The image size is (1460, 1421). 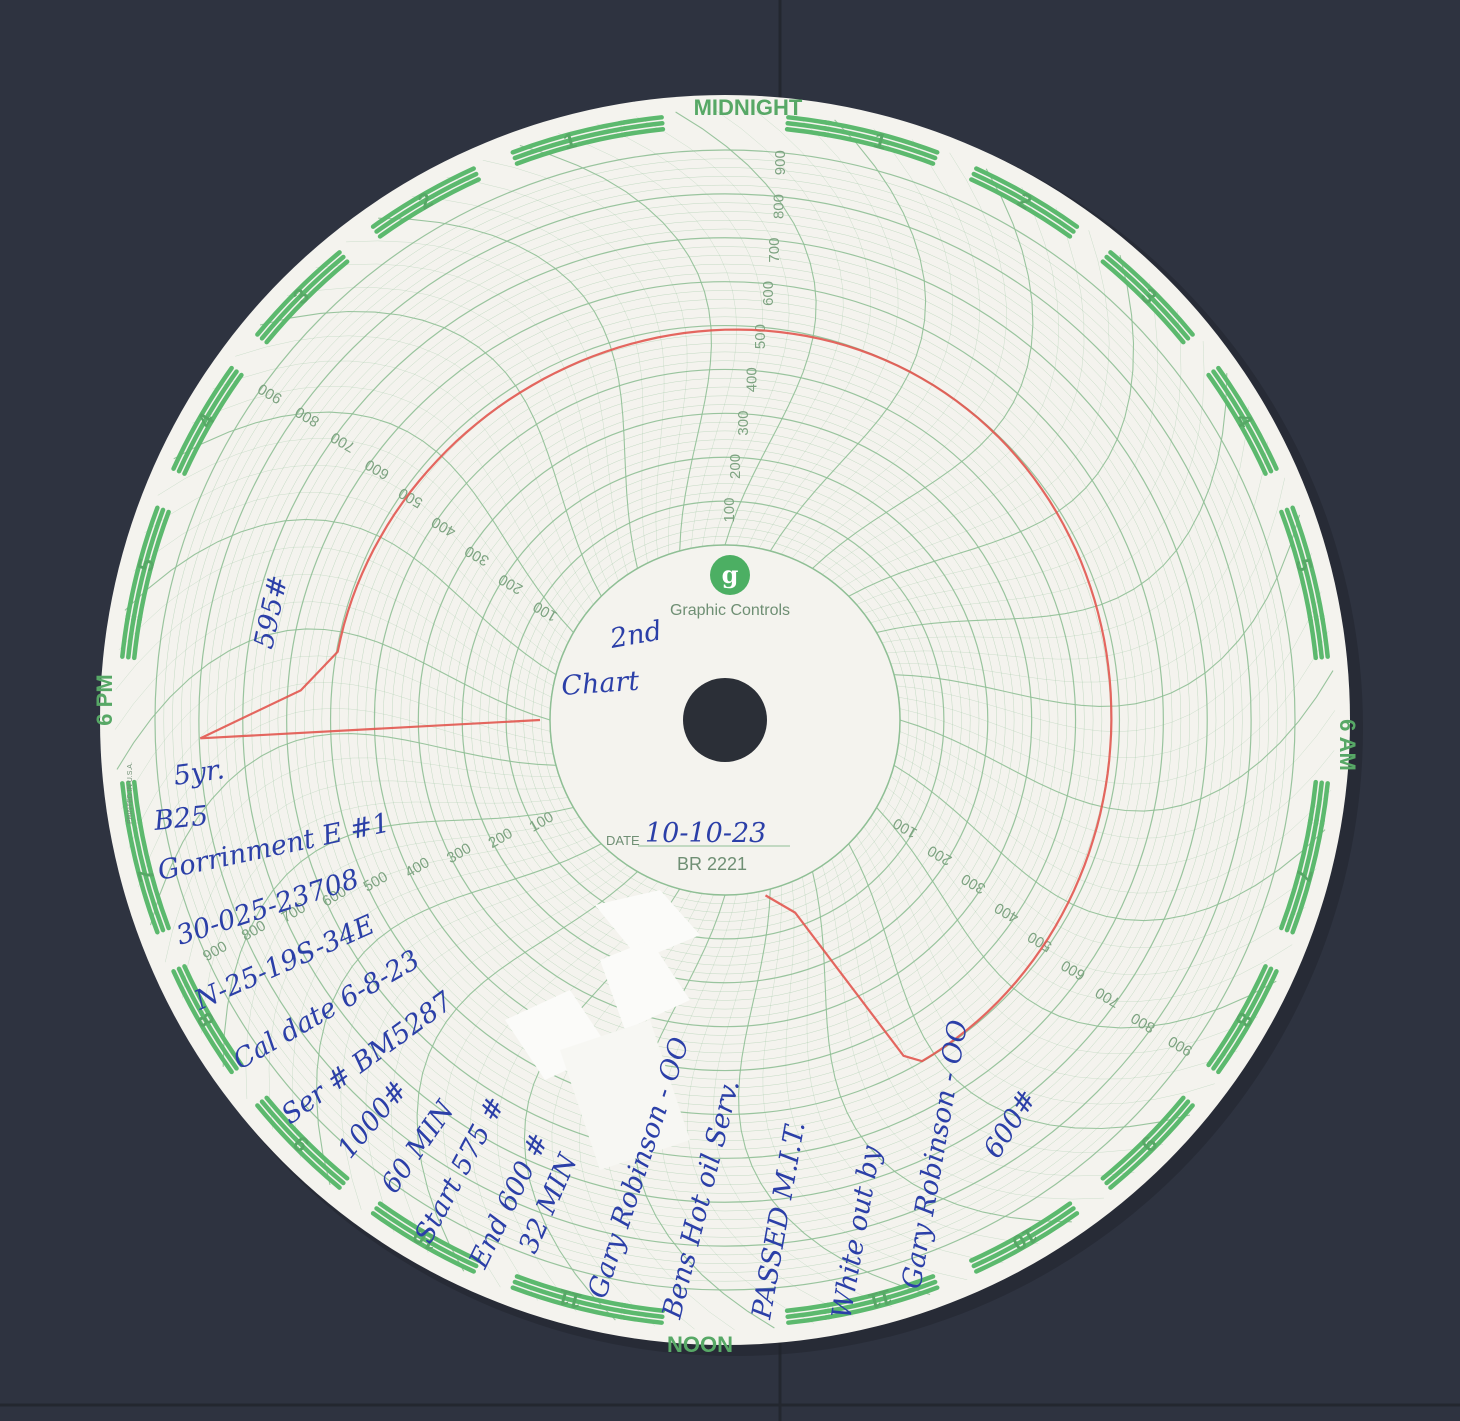 What do you see at coordinates (748, 107) in the screenshot?
I see `label-midnight: MIDNIGHT` at bounding box center [748, 107].